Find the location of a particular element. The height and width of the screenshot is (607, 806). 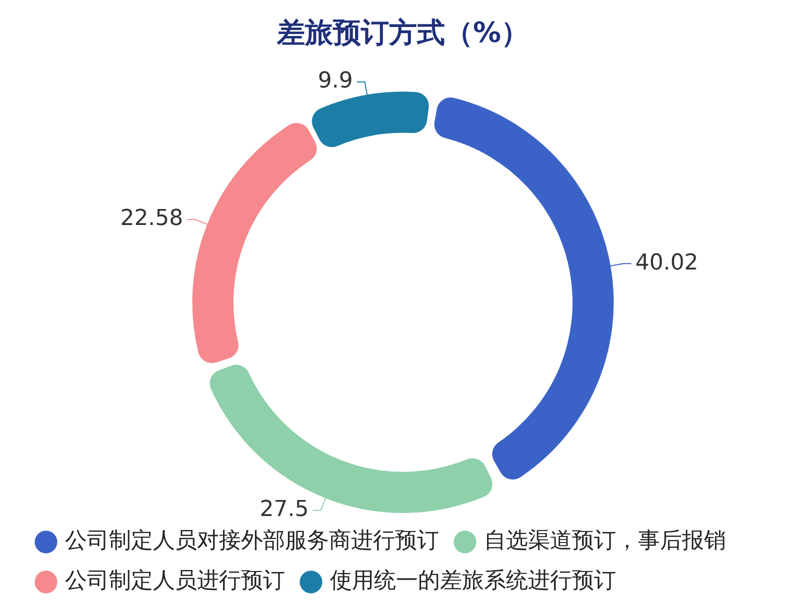

chart-title: 差旅预订方式（%） is located at coordinates (403, 33).